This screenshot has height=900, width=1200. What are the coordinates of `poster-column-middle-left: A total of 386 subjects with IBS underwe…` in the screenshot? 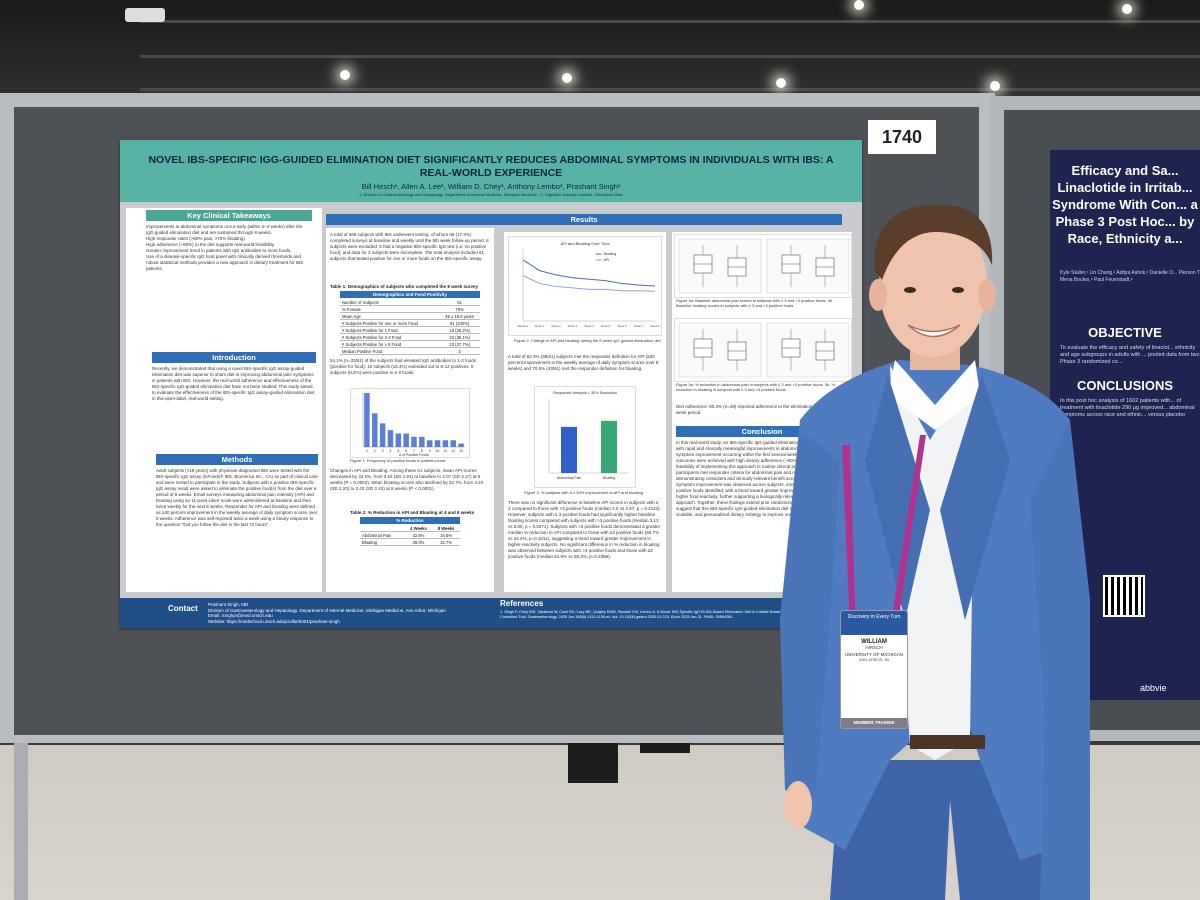 It's located at (410, 410).